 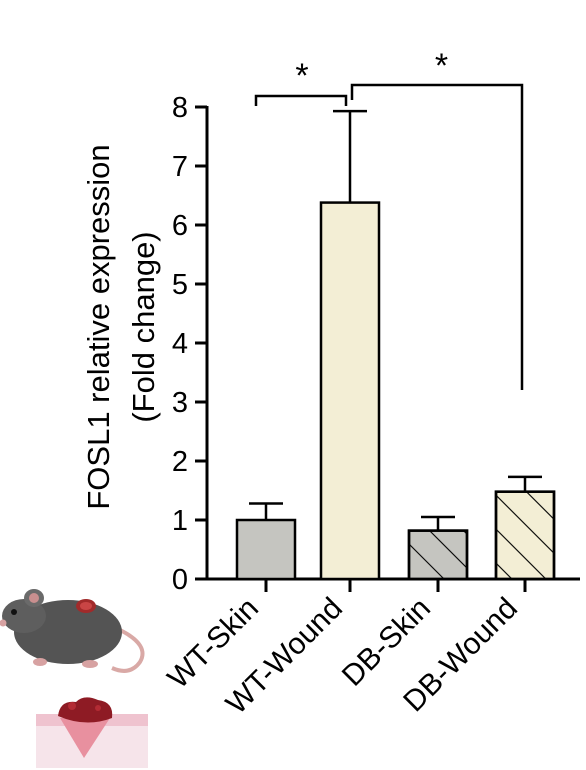 What do you see at coordinates (180, 403) in the screenshot?
I see `y-tick-label: 3` at bounding box center [180, 403].